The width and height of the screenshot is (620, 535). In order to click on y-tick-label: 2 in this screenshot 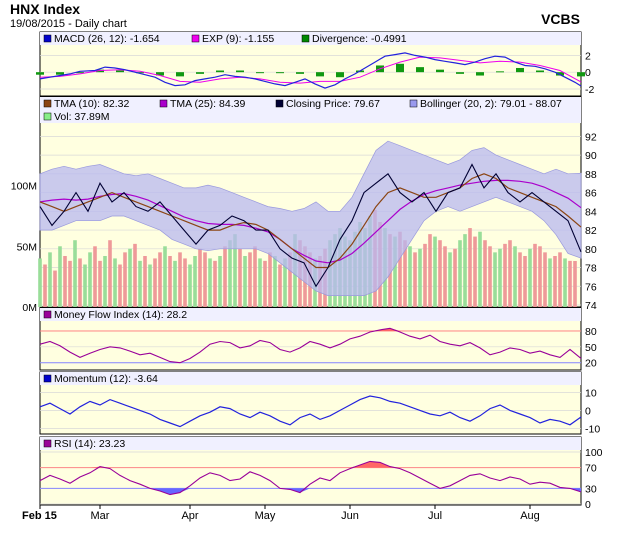, I will do `click(588, 56)`.